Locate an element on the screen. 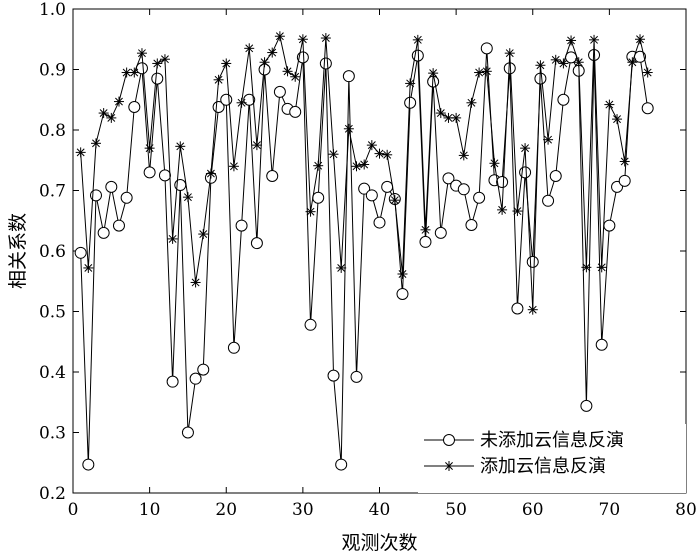  y-tick-label: 0.4 is located at coordinates (52, 373).